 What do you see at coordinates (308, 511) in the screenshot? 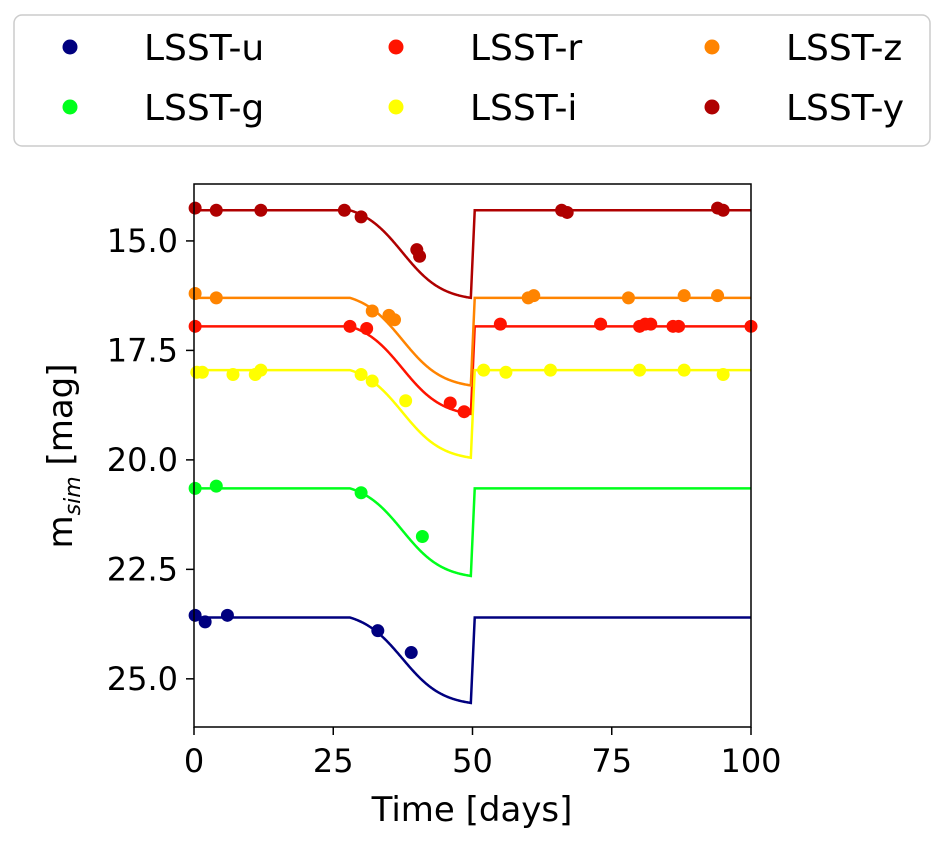
I see `data-points-lsst-g` at bounding box center [308, 511].